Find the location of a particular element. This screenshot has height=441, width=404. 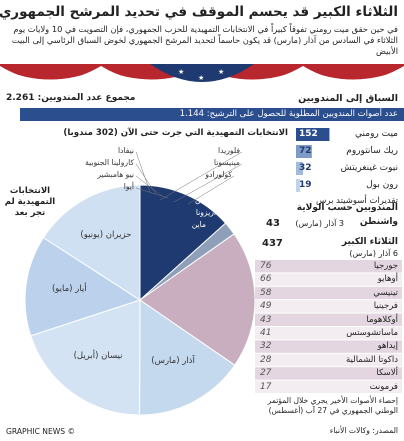

state-label: أيوا is located at coordinates (128, 186).